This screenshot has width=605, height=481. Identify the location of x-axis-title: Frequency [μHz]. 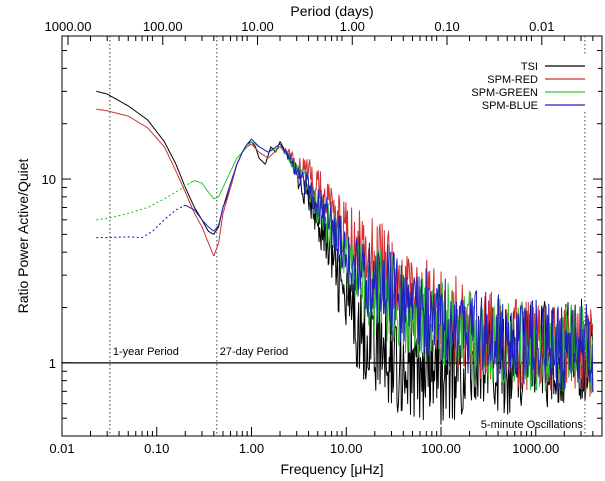
(332, 469).